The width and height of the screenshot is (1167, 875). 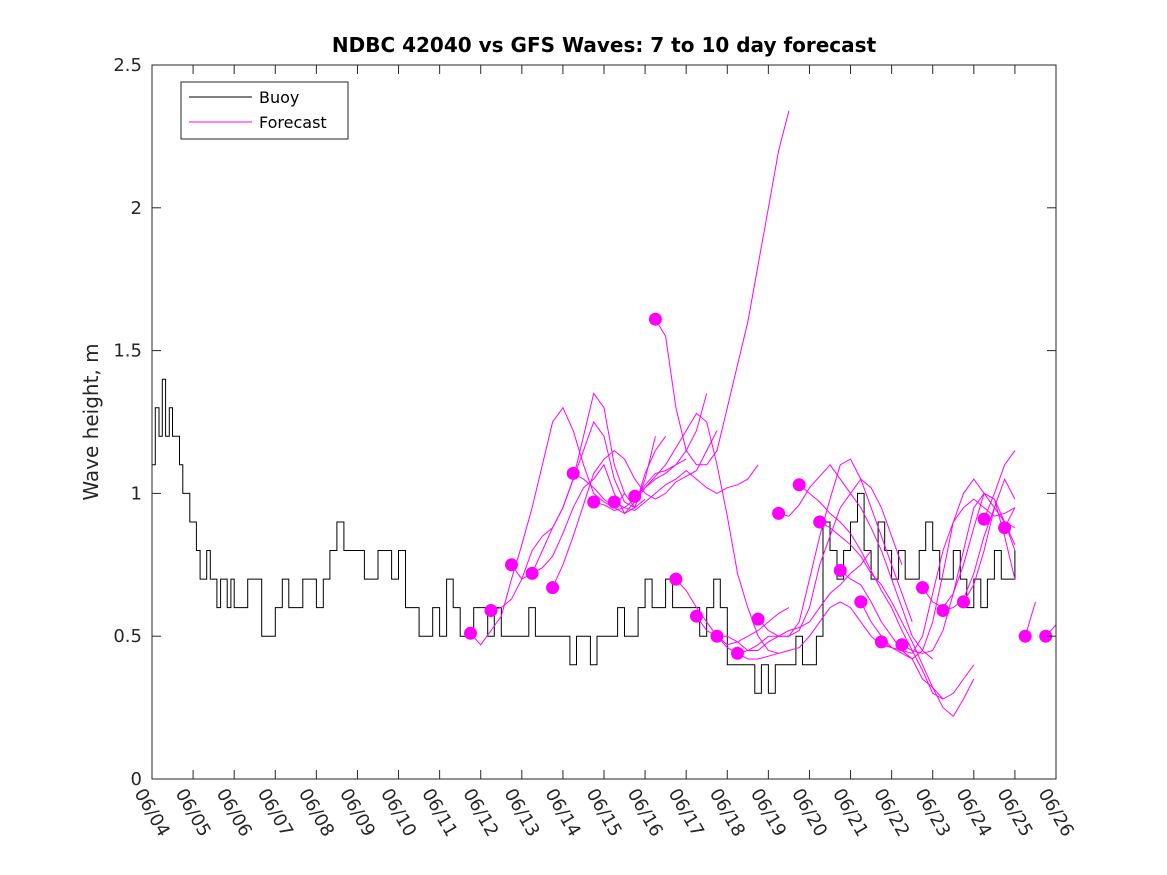 I want to click on y-tick-label: 1, so click(x=136, y=493).